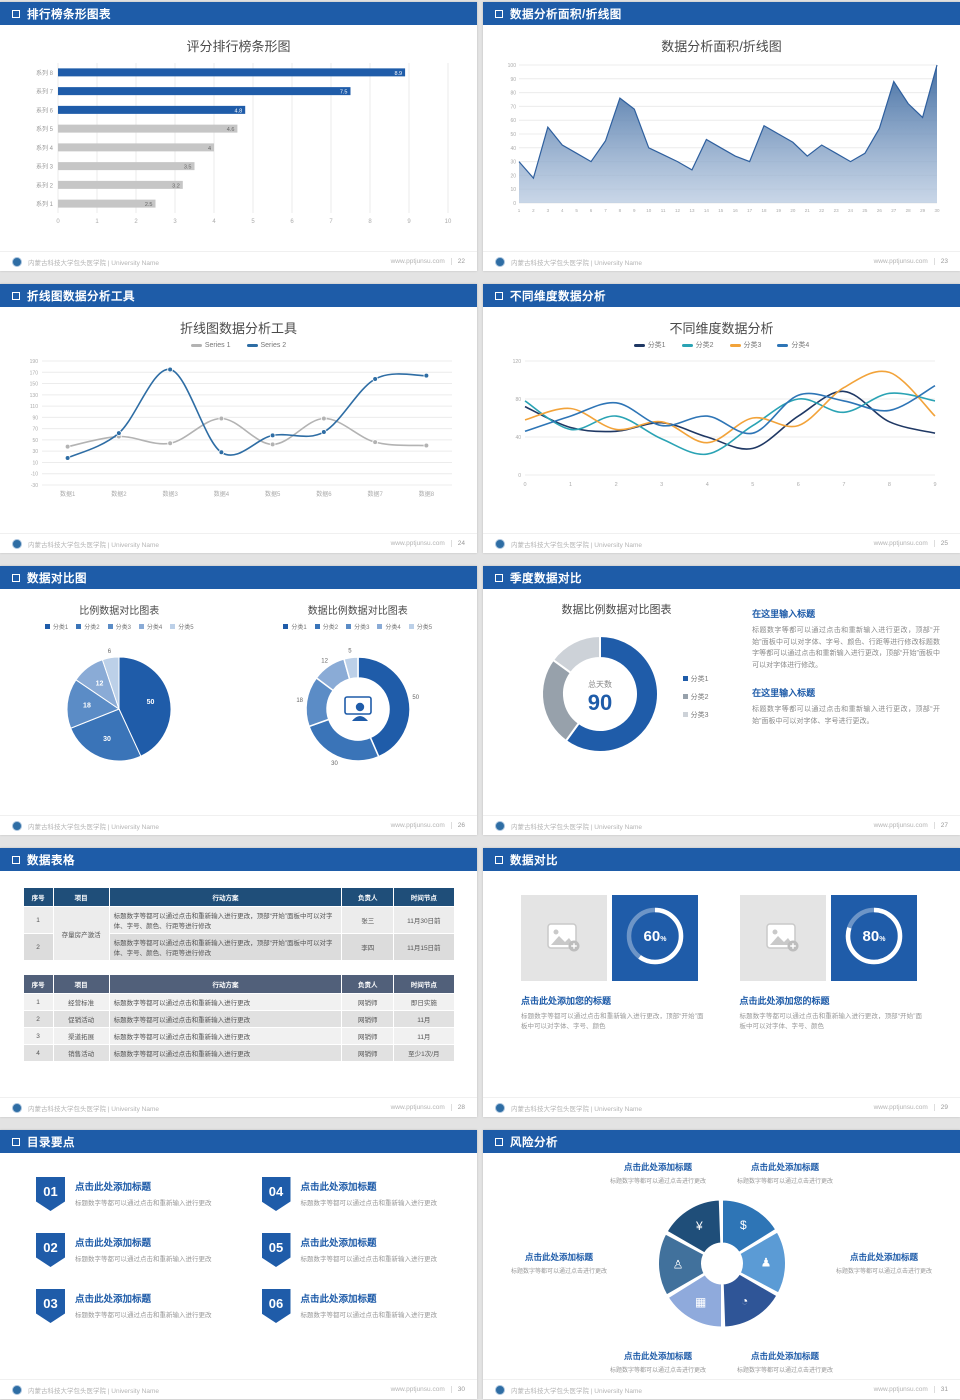 This screenshot has height=1400, width=960. I want to click on svg-text: 19, so click(778, 210).